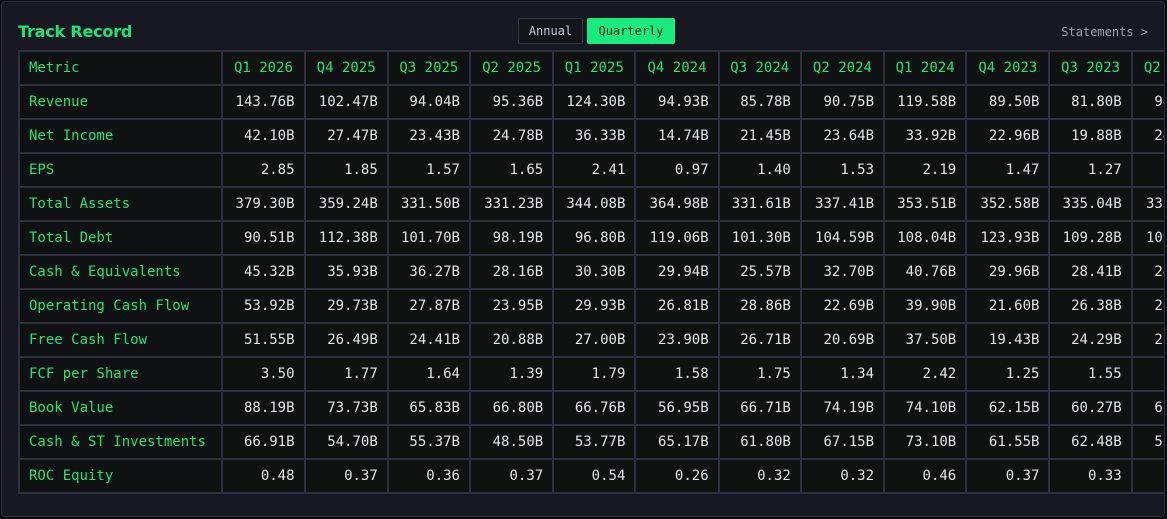  I want to click on statements-link: Statements >, so click(1104, 32).